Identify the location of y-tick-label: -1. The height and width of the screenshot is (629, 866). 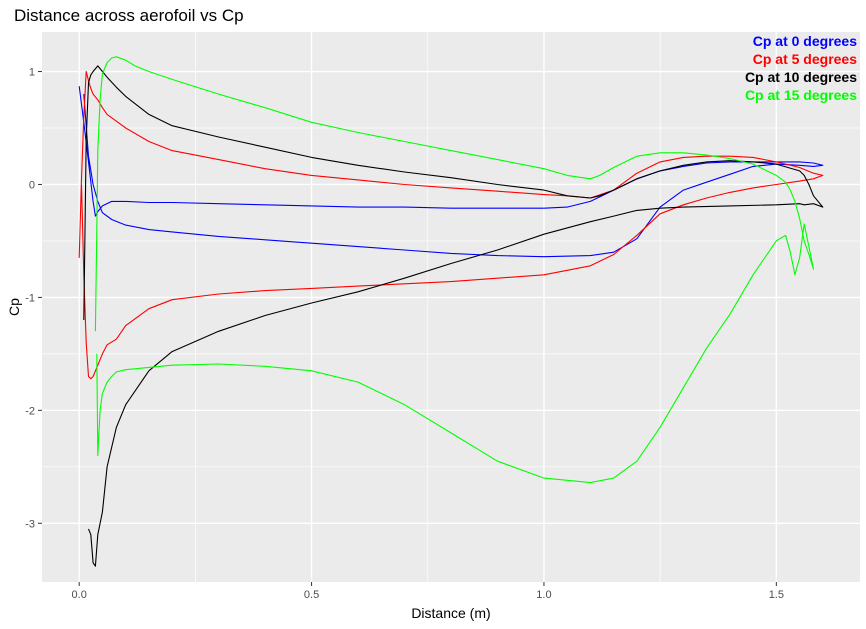
(30, 298).